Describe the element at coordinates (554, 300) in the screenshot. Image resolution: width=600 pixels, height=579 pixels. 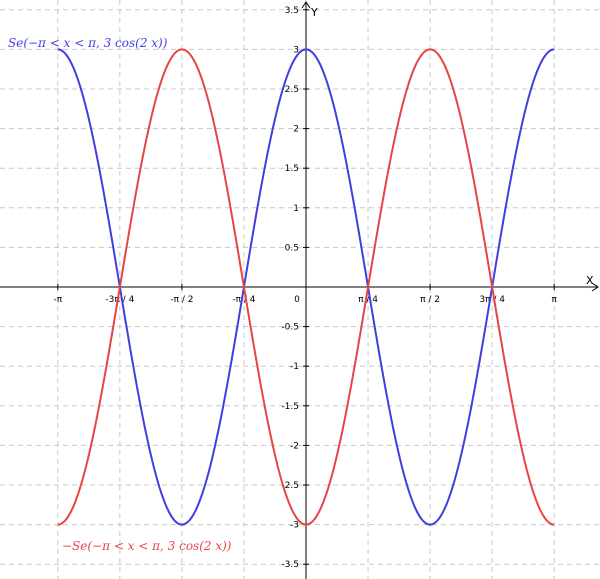
I see `x-tick-label: π` at that location.